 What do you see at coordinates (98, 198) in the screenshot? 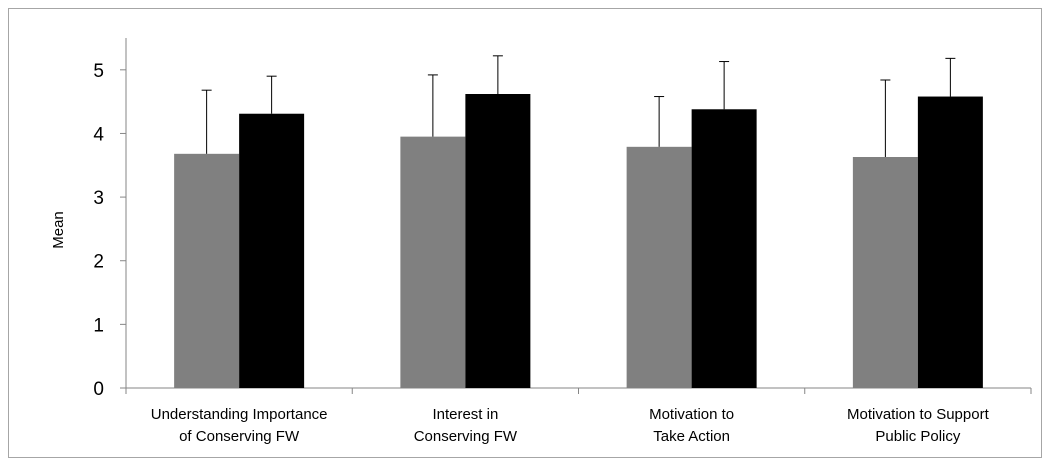
I see `y-tick-label: 3` at bounding box center [98, 198].